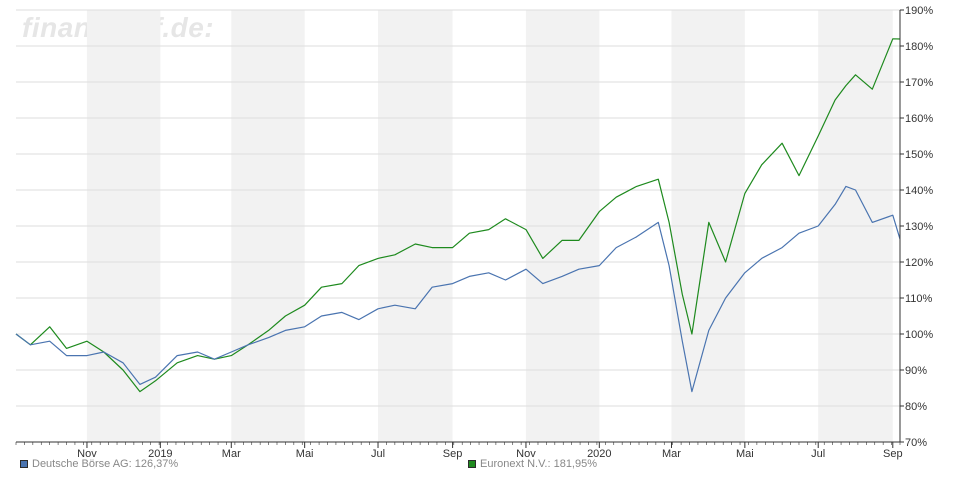 The image size is (970, 500). I want to click on y-tick-label: 190%, so click(919, 11).